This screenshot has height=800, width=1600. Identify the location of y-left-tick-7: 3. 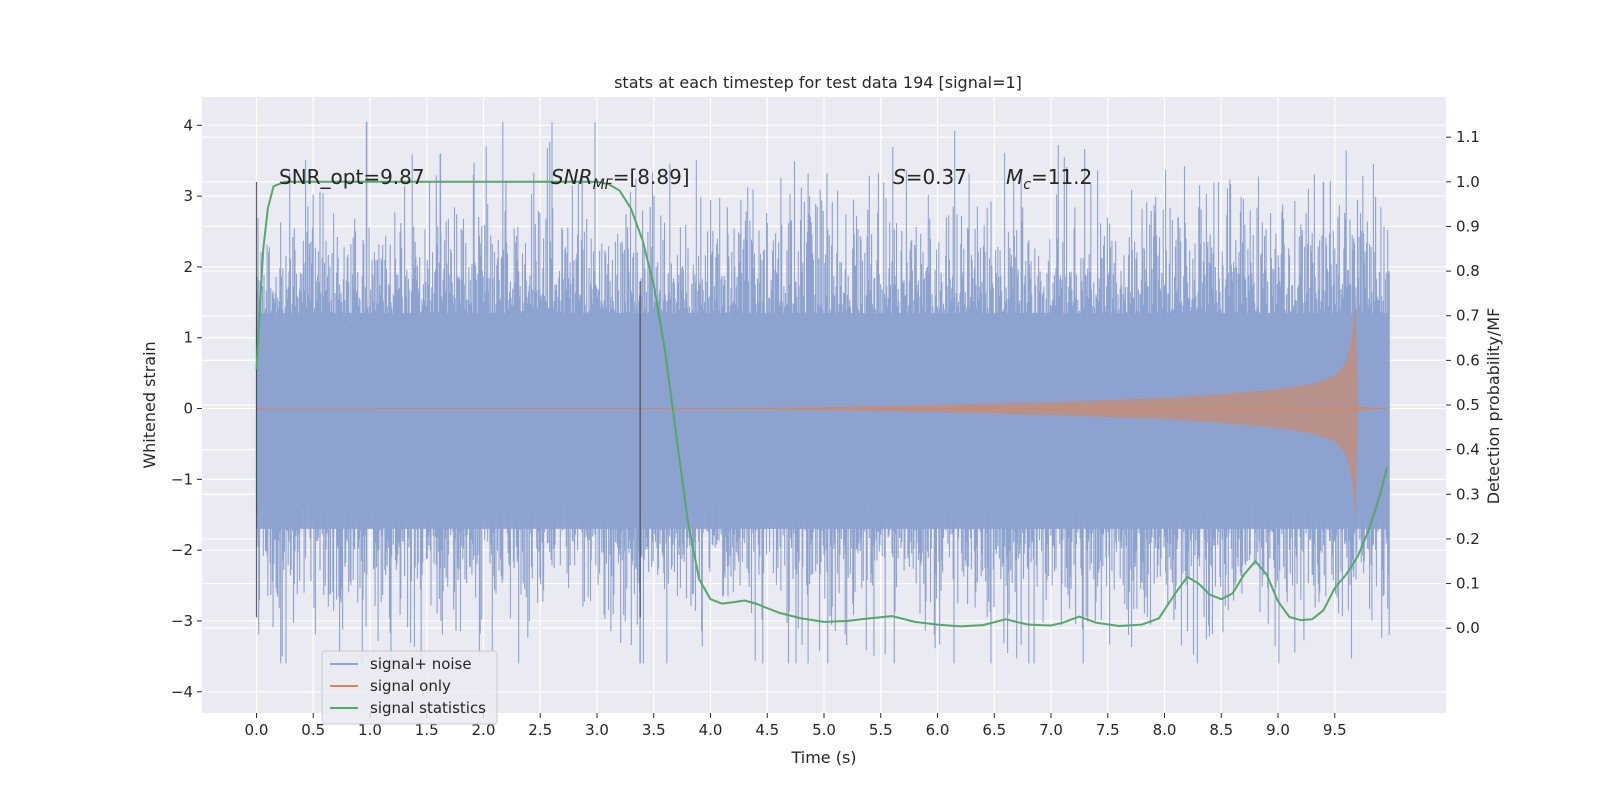
(188, 196).